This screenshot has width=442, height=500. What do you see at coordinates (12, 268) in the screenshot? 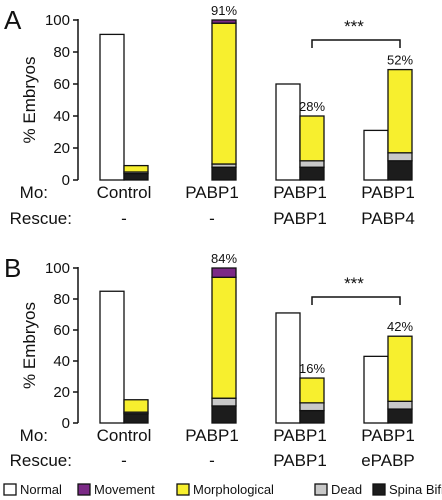
I see `panel-letter: B` at bounding box center [12, 268].